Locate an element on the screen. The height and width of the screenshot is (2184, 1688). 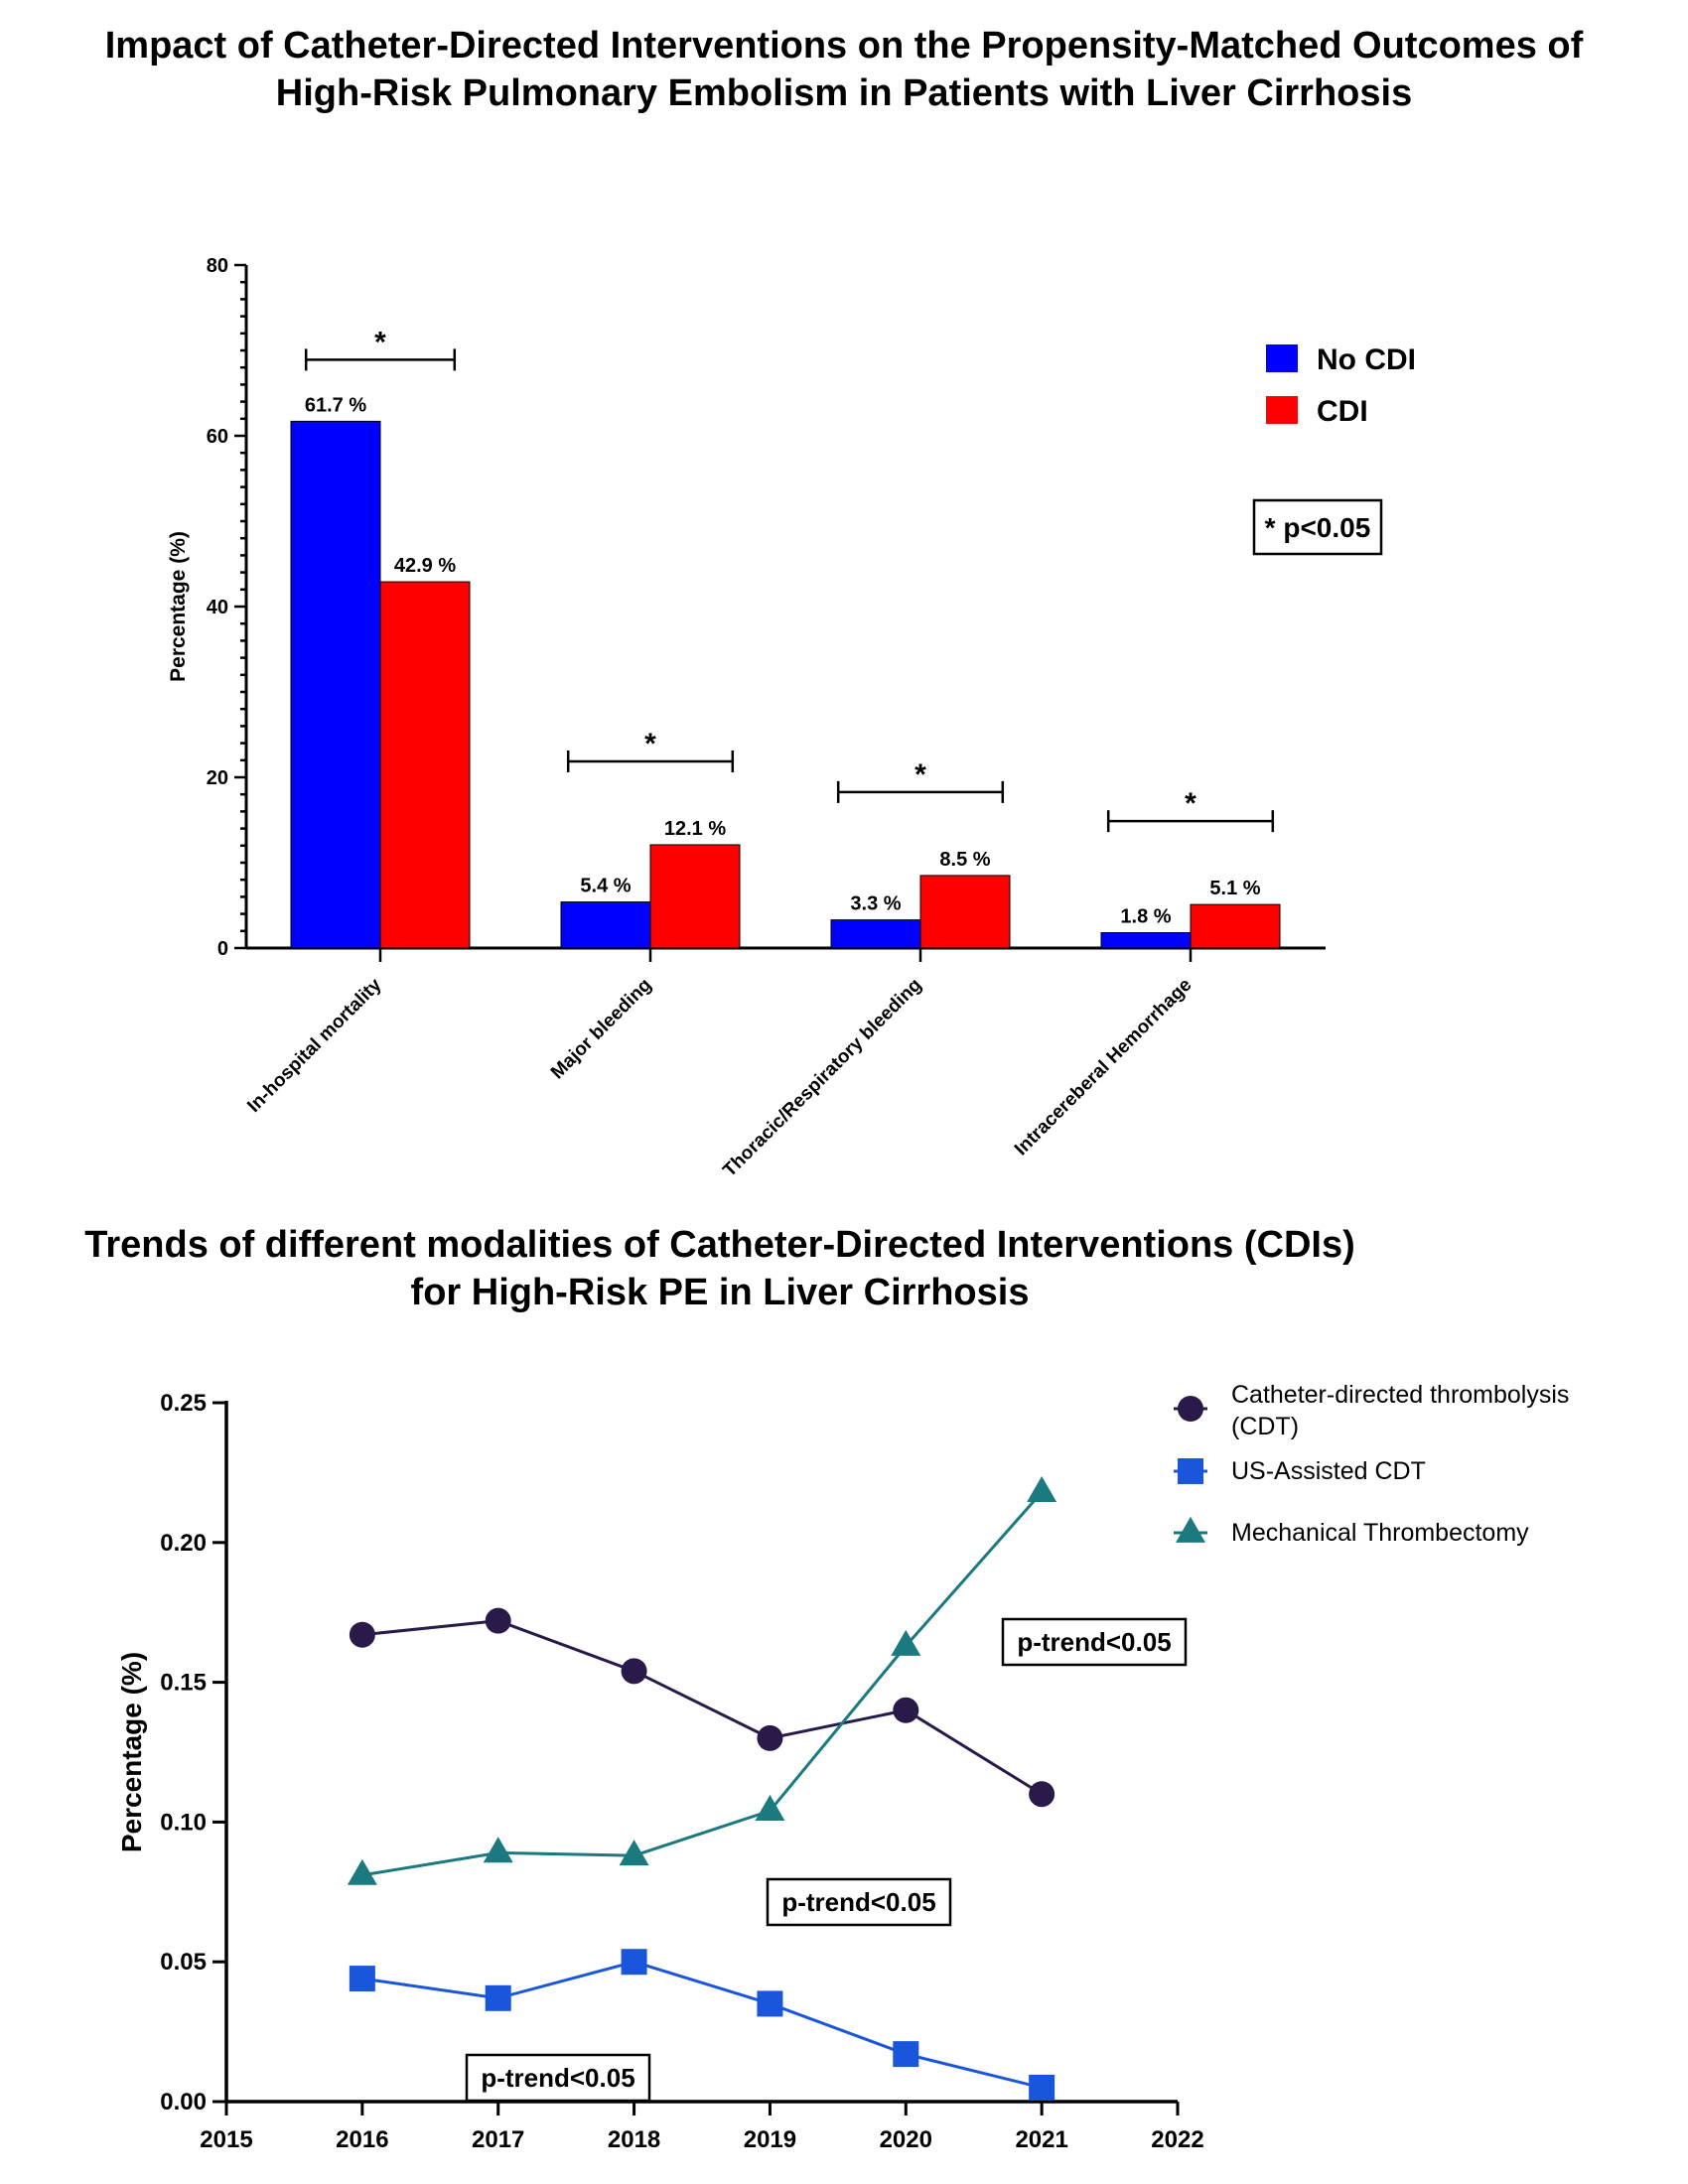
p-value-annotation: * p<0.05 is located at coordinates (1318, 527).